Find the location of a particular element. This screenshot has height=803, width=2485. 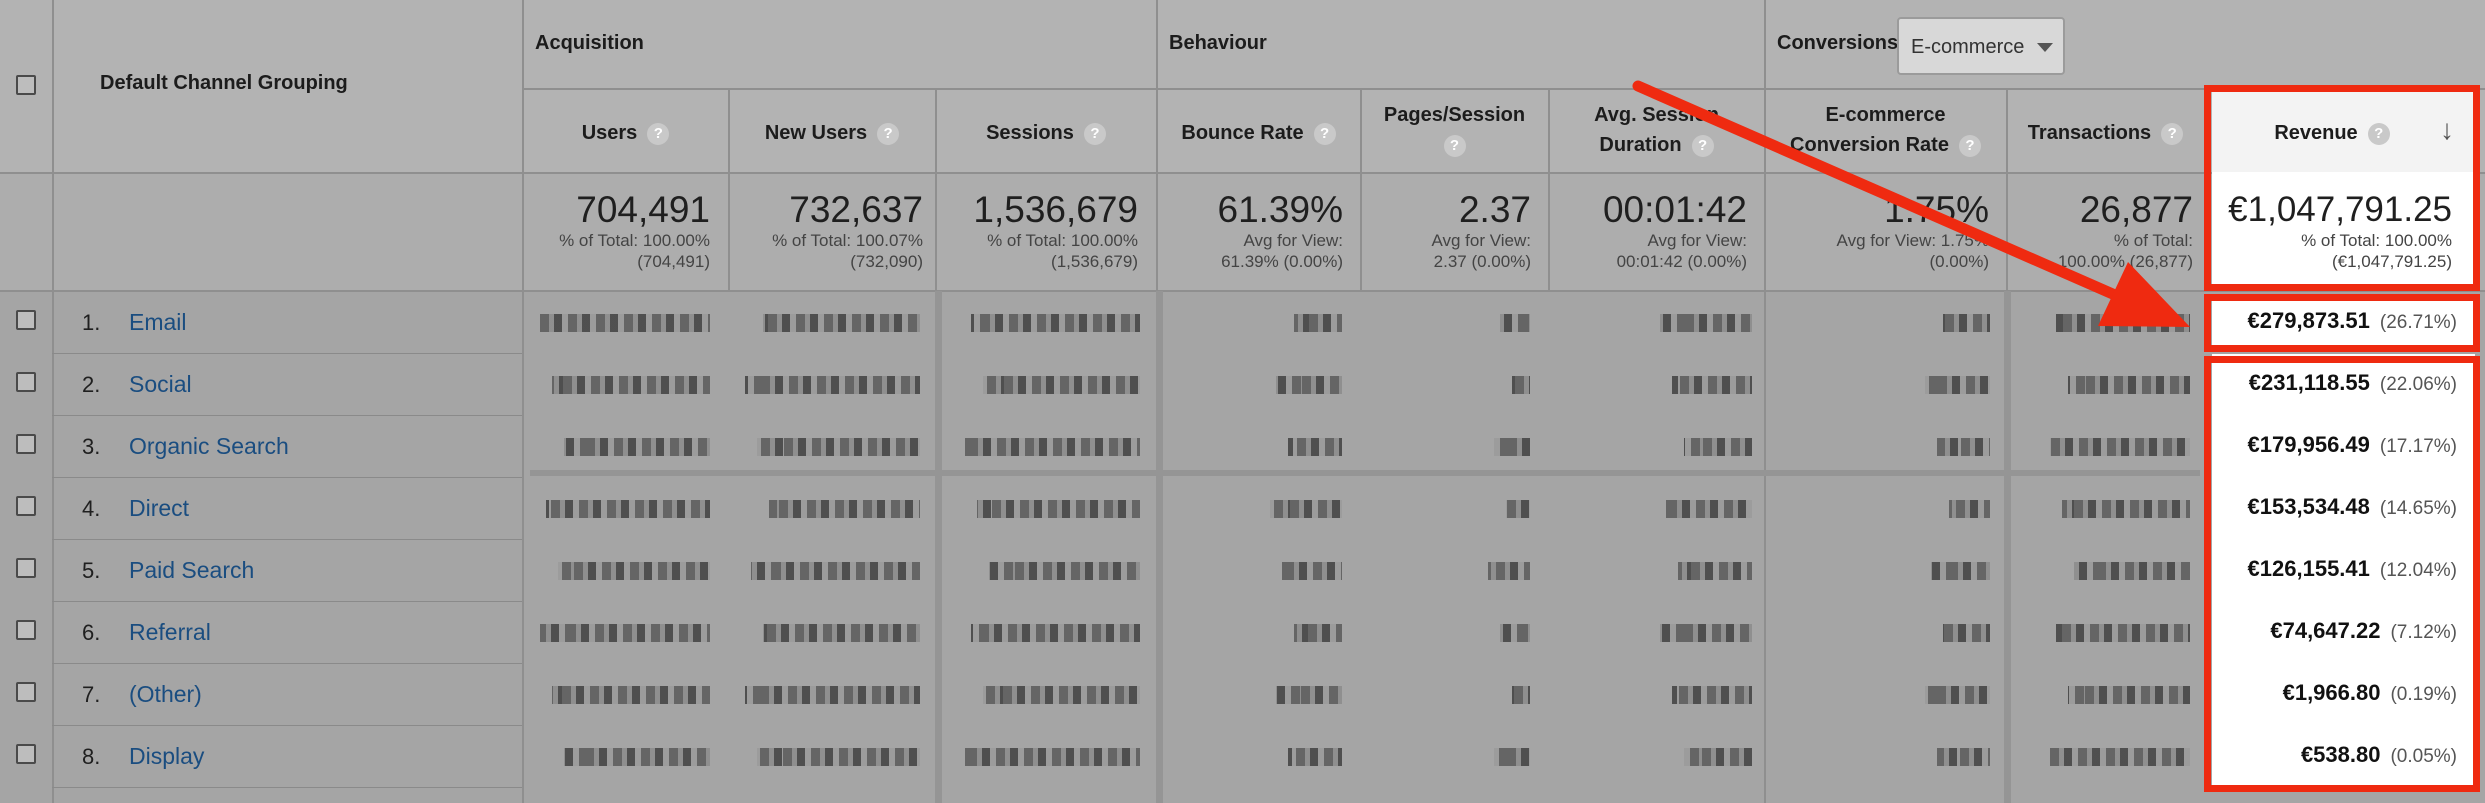

column-header-revenue: Revenue? is located at coordinates (2332, 133).